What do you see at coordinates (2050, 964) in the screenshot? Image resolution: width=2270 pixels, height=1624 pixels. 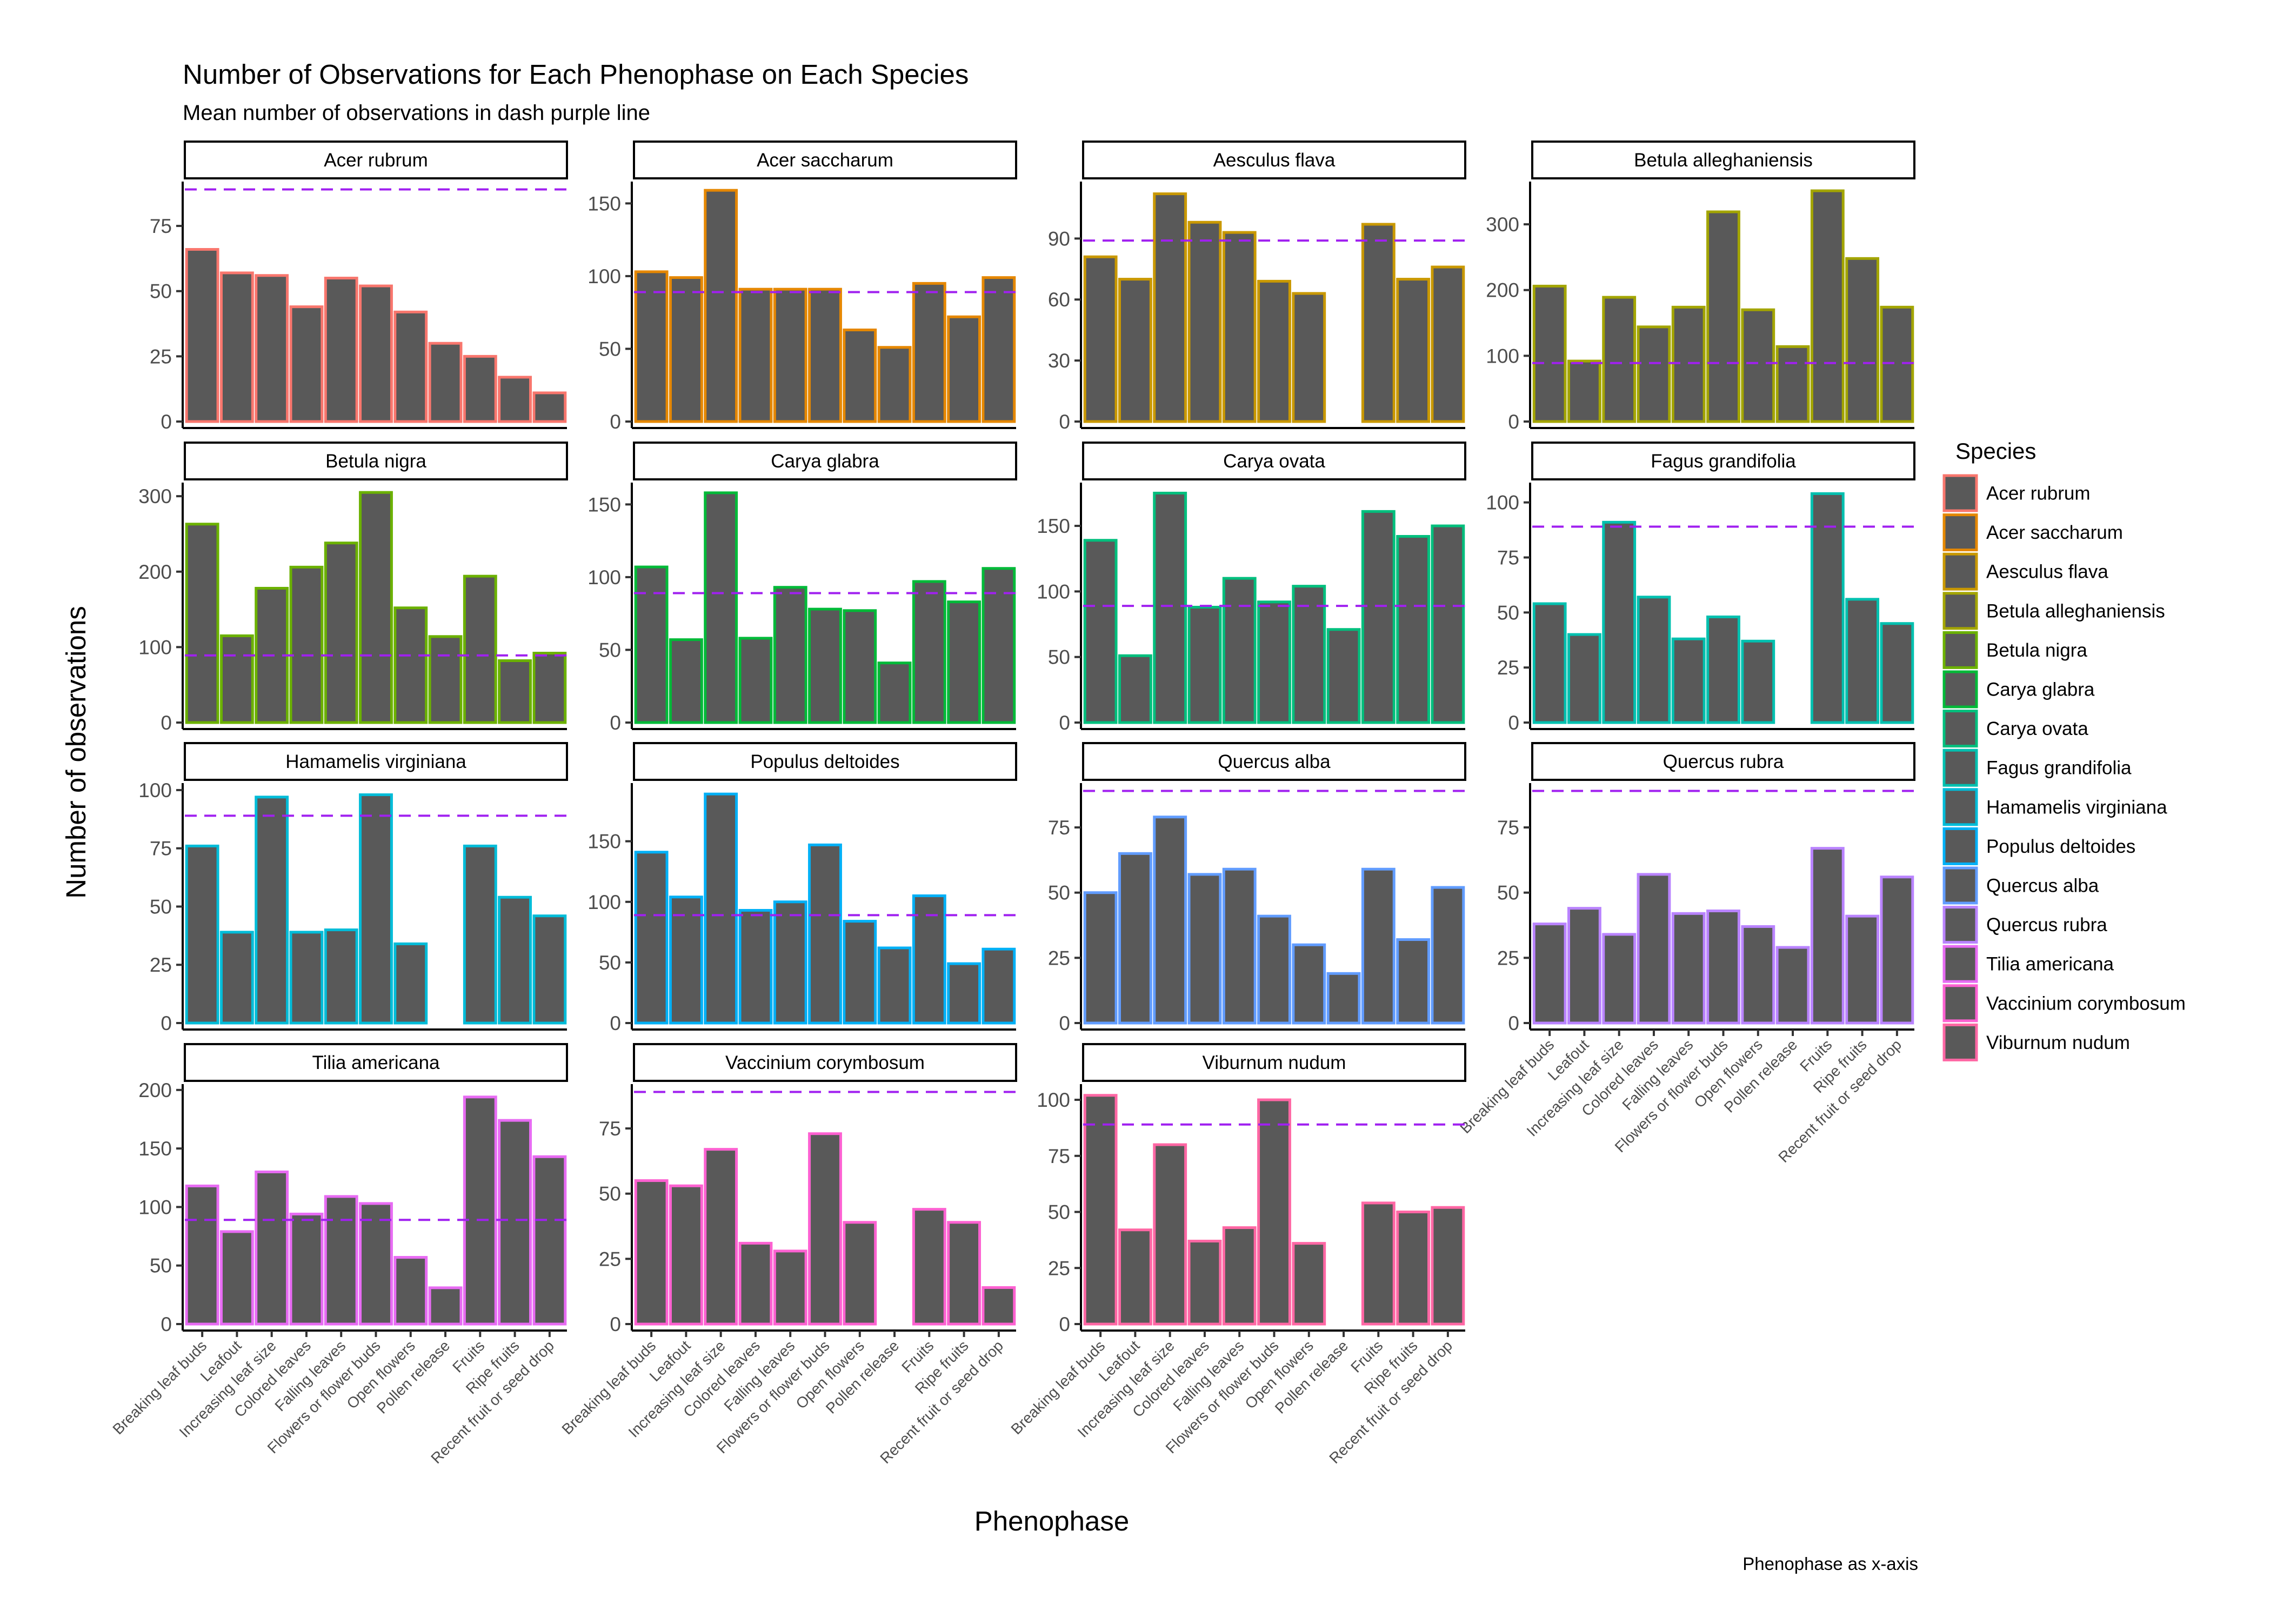 I see `legend-label: Tilia americana` at bounding box center [2050, 964].